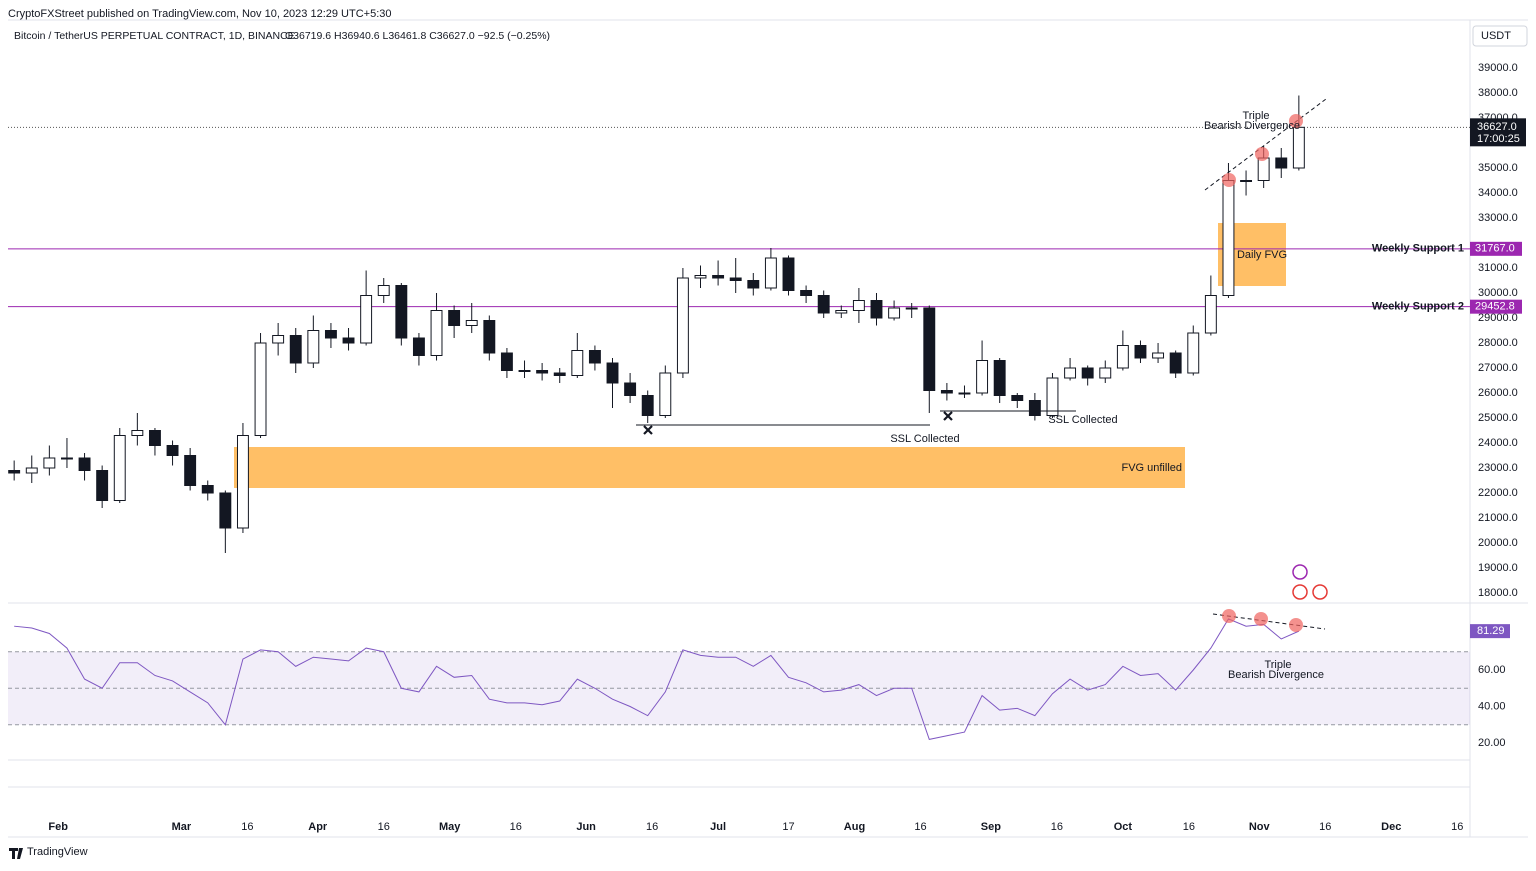 This screenshot has width=1536, height=871. I want to click on rsi-last: 81.29, so click(1491, 631).